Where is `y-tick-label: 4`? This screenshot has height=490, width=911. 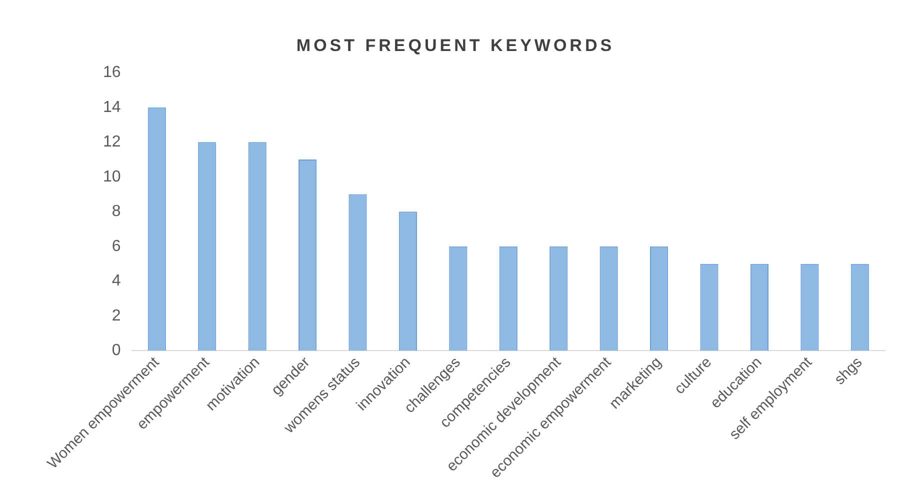
y-tick-label: 4 is located at coordinates (116, 281).